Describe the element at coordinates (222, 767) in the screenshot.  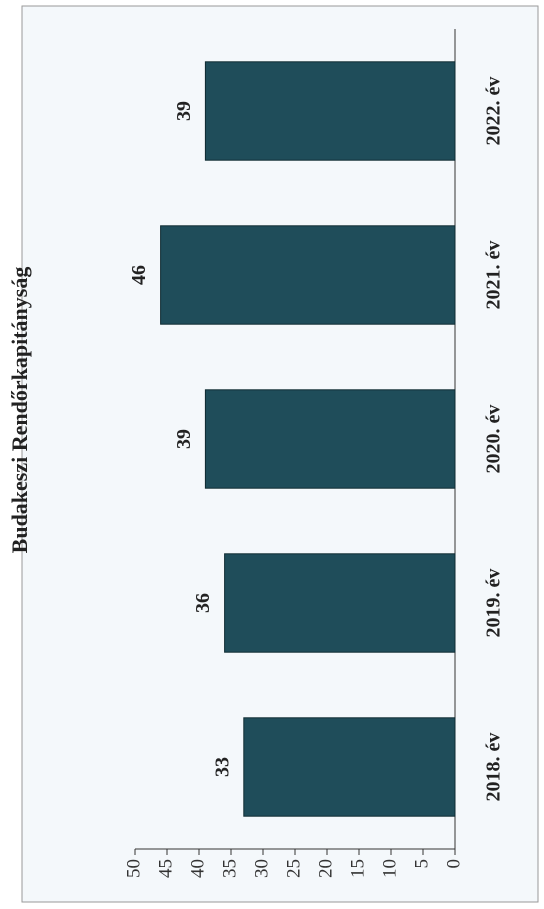
I see `data-label: 33` at that location.